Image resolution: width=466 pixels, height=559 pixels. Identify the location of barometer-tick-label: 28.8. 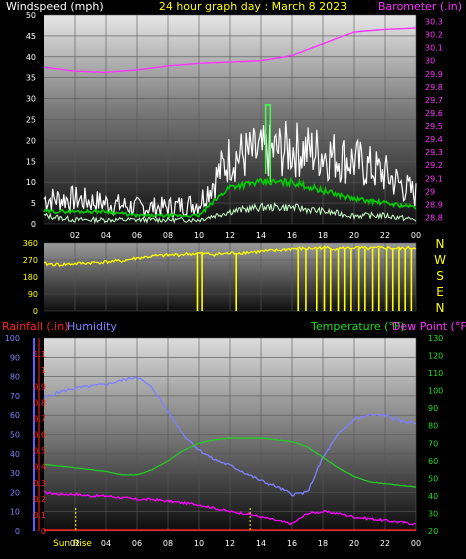
(434, 217).